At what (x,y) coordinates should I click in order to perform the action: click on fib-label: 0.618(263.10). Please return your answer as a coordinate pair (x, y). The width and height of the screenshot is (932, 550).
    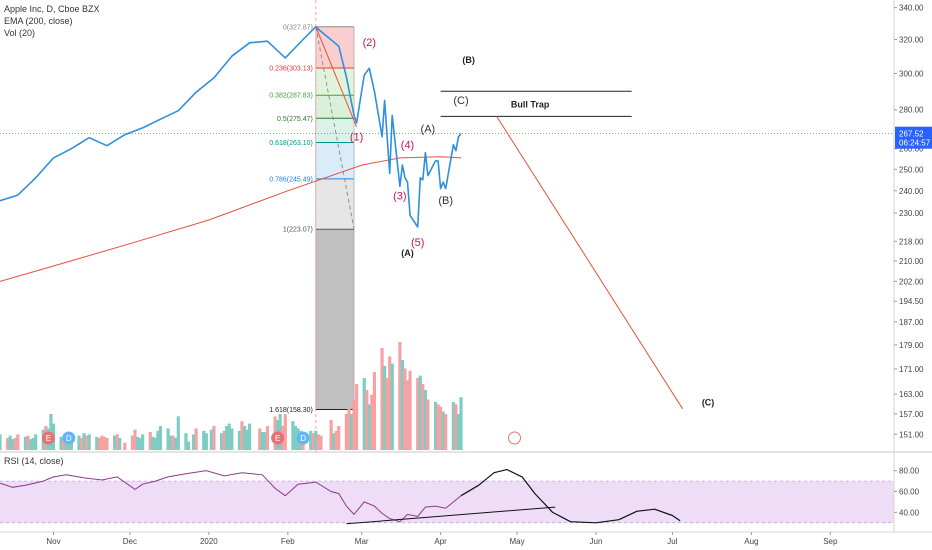
    Looking at the image, I should click on (291, 143).